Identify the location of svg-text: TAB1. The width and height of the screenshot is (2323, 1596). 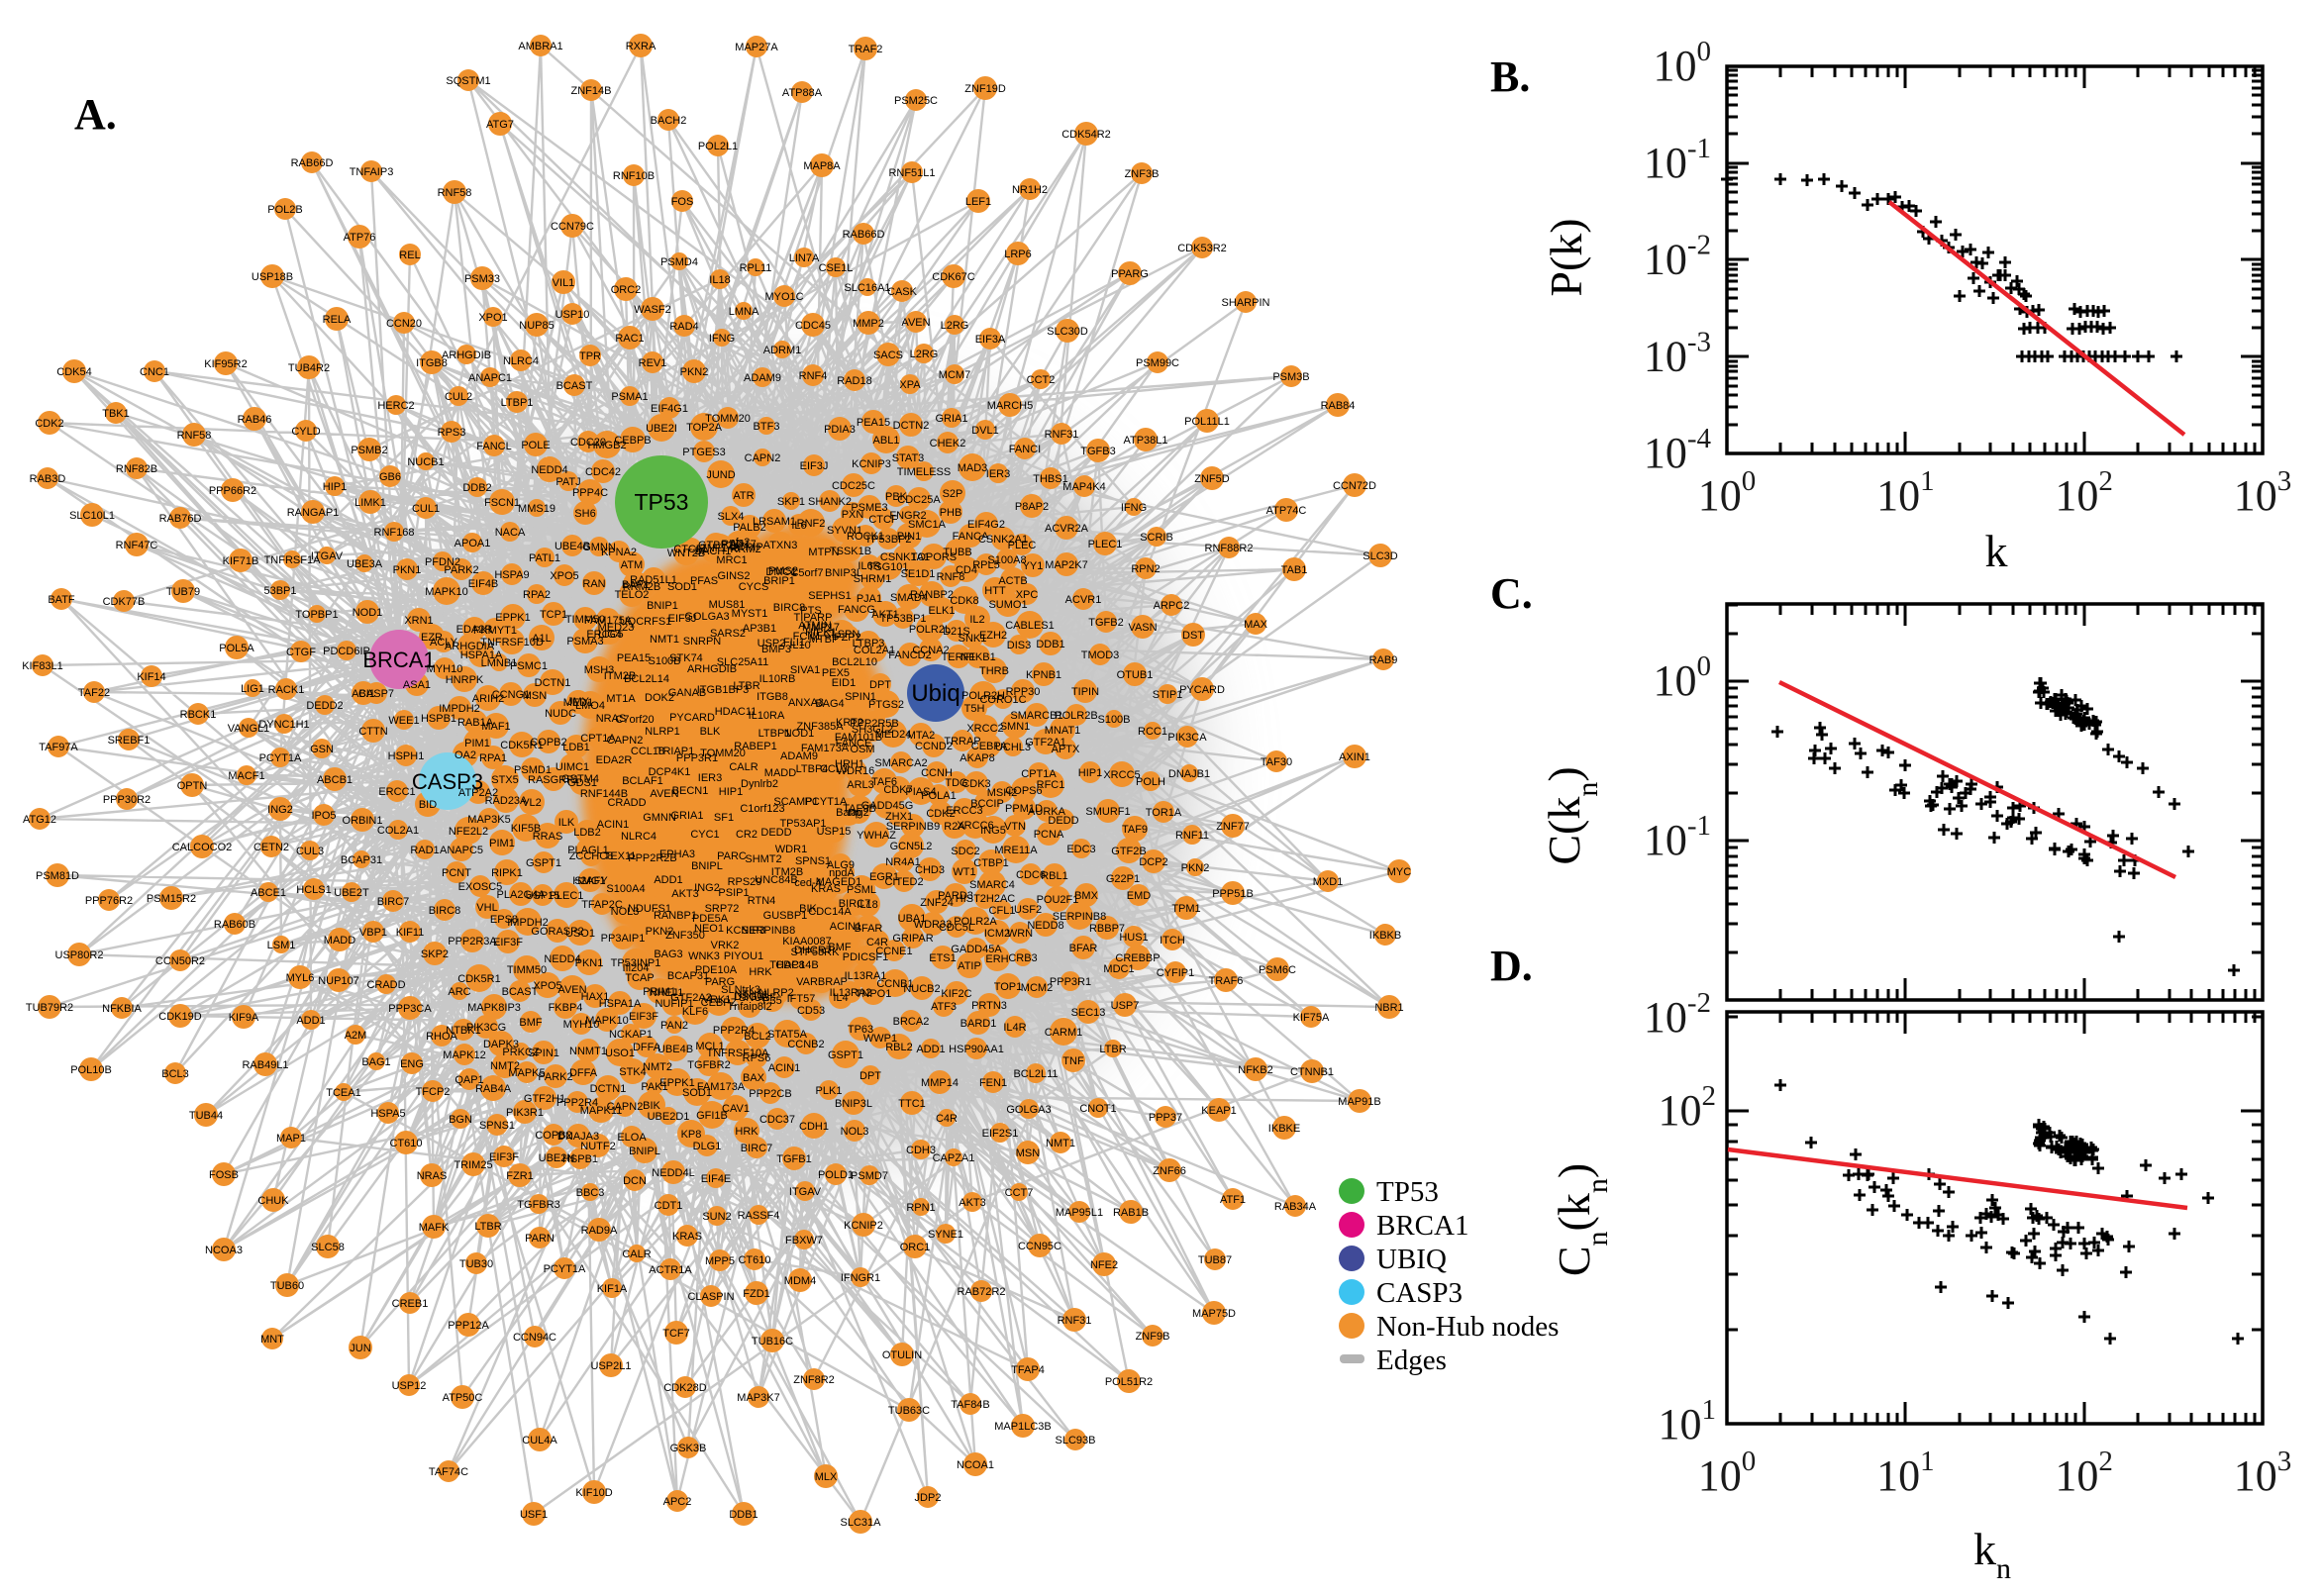
(1295, 570).